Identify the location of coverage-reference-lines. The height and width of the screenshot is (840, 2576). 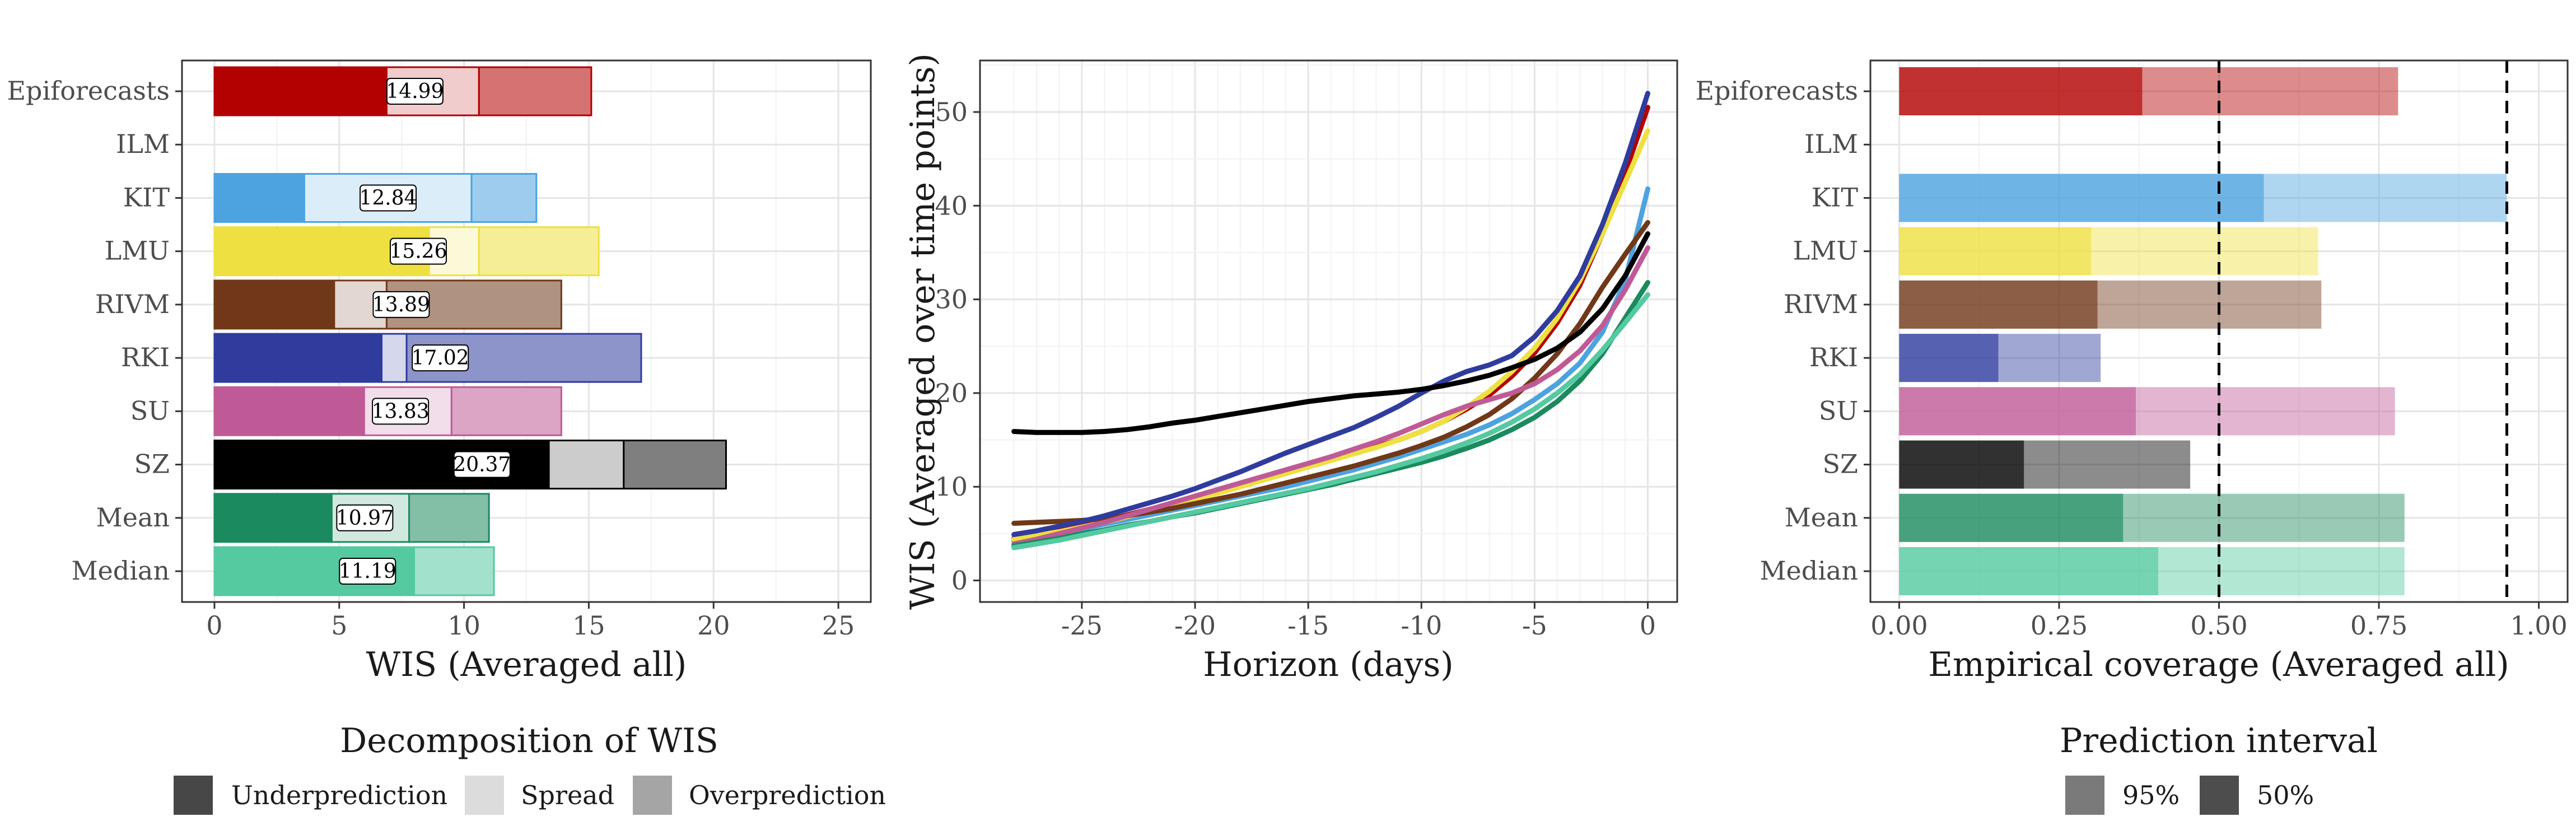
(2363, 331).